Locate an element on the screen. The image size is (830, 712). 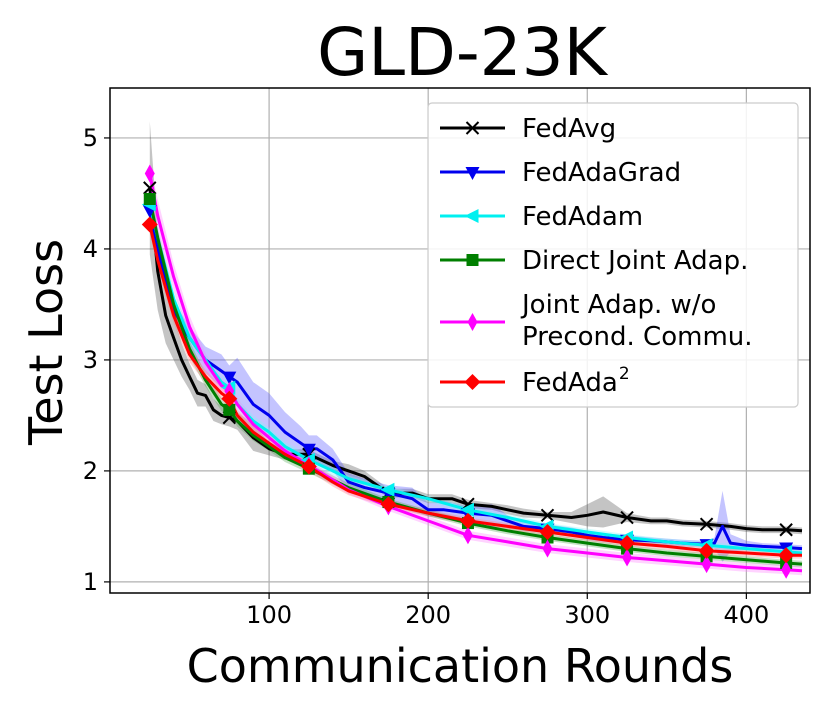
legend-marker-fedadagrad is located at coordinates (472, 173).